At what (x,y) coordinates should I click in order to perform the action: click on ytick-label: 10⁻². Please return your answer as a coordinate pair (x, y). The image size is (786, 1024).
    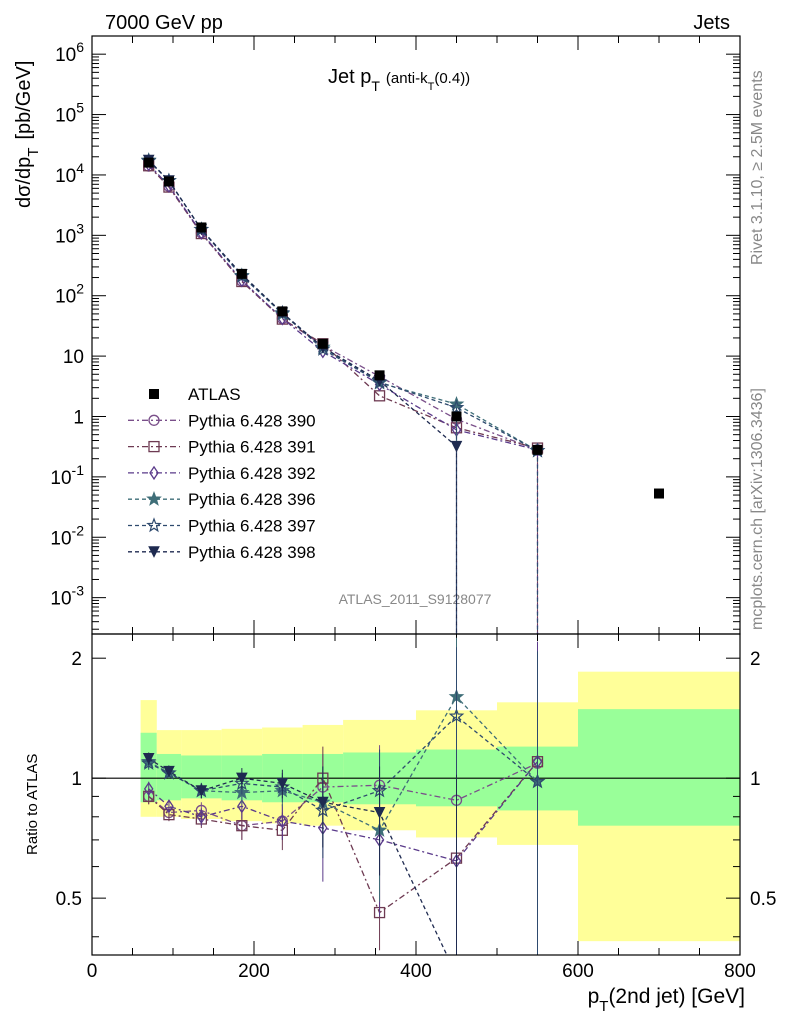
    Looking at the image, I should click on (67, 535).